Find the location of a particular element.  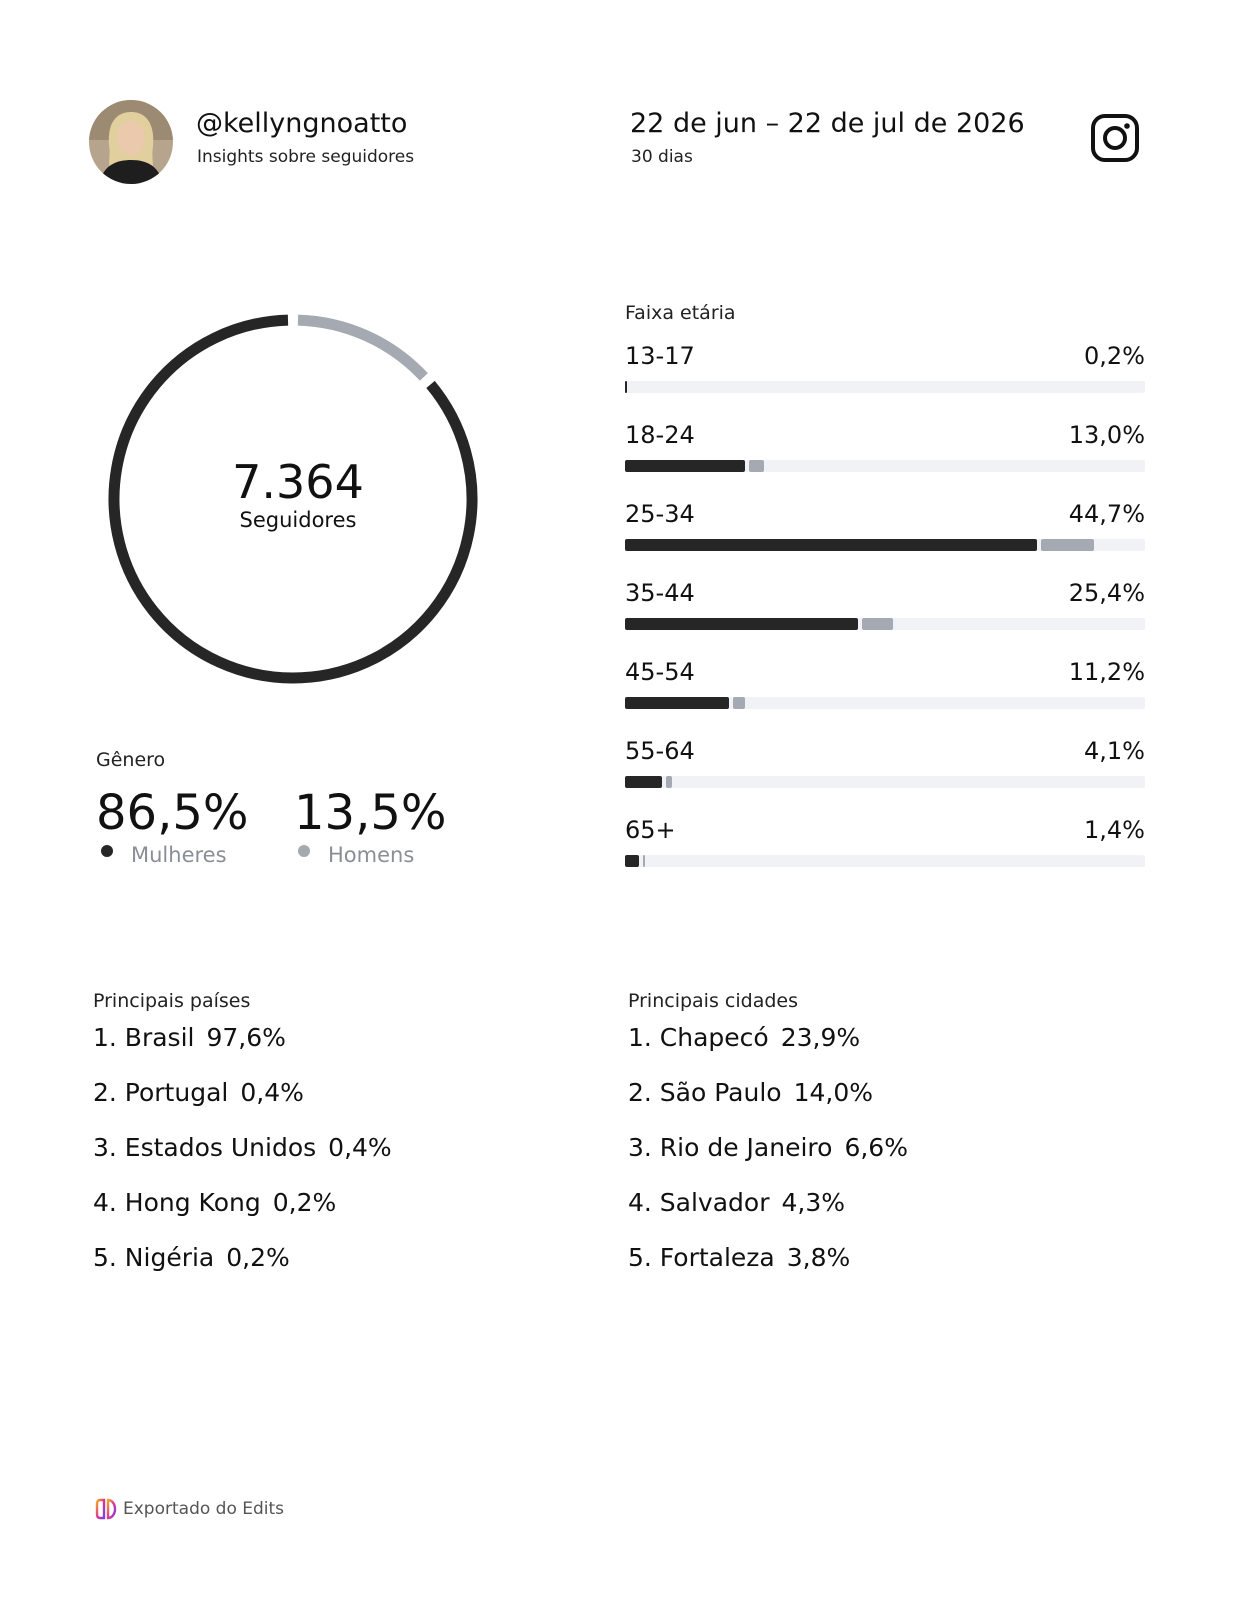

followers-label: Seguidores is located at coordinates (298, 520).